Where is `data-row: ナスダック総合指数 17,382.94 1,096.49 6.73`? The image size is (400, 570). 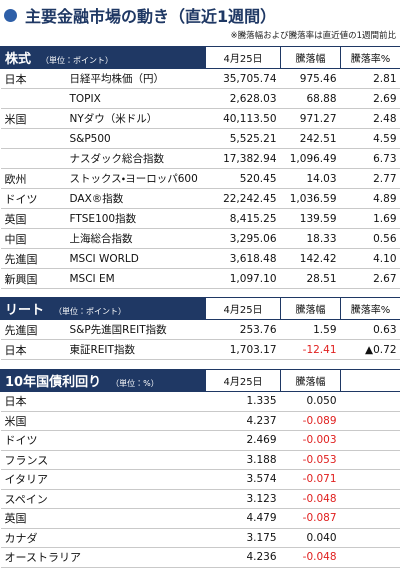
data-row: ナスダック総合指数 17,382.94 1,096.49 6.73 is located at coordinates (200, 158).